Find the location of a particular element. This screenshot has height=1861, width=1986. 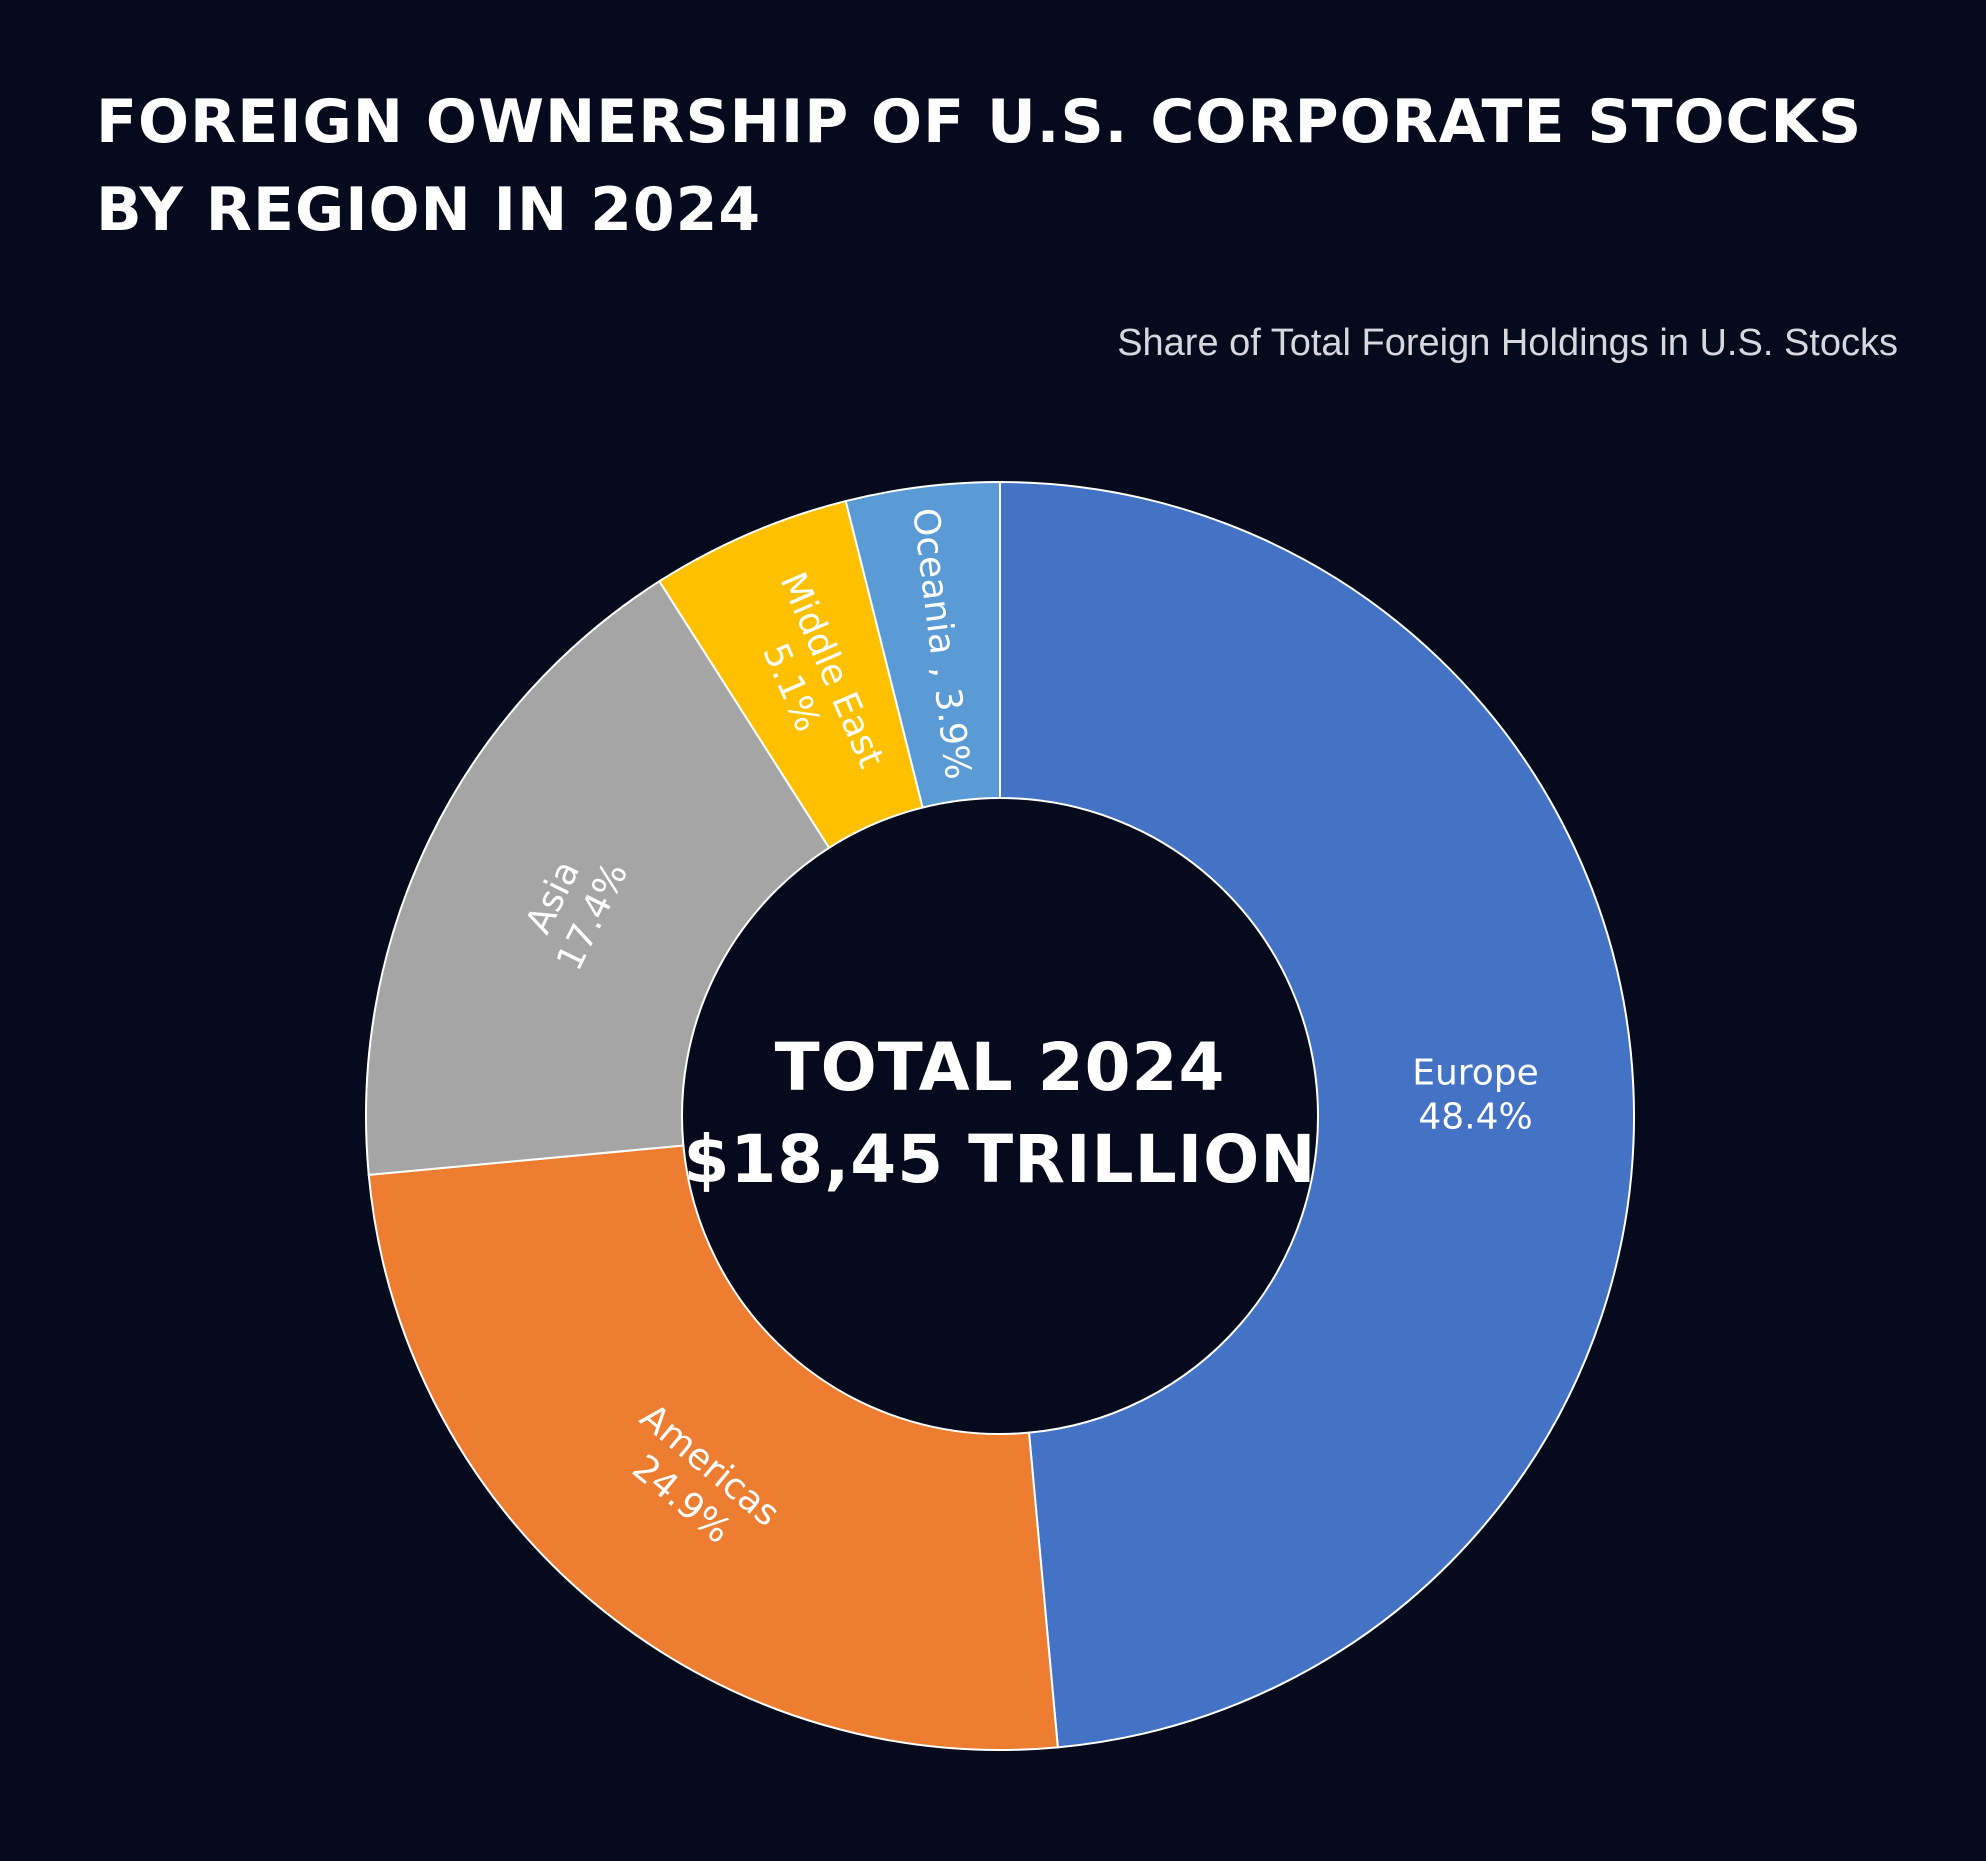

slice-asia is located at coordinates (598, 877).